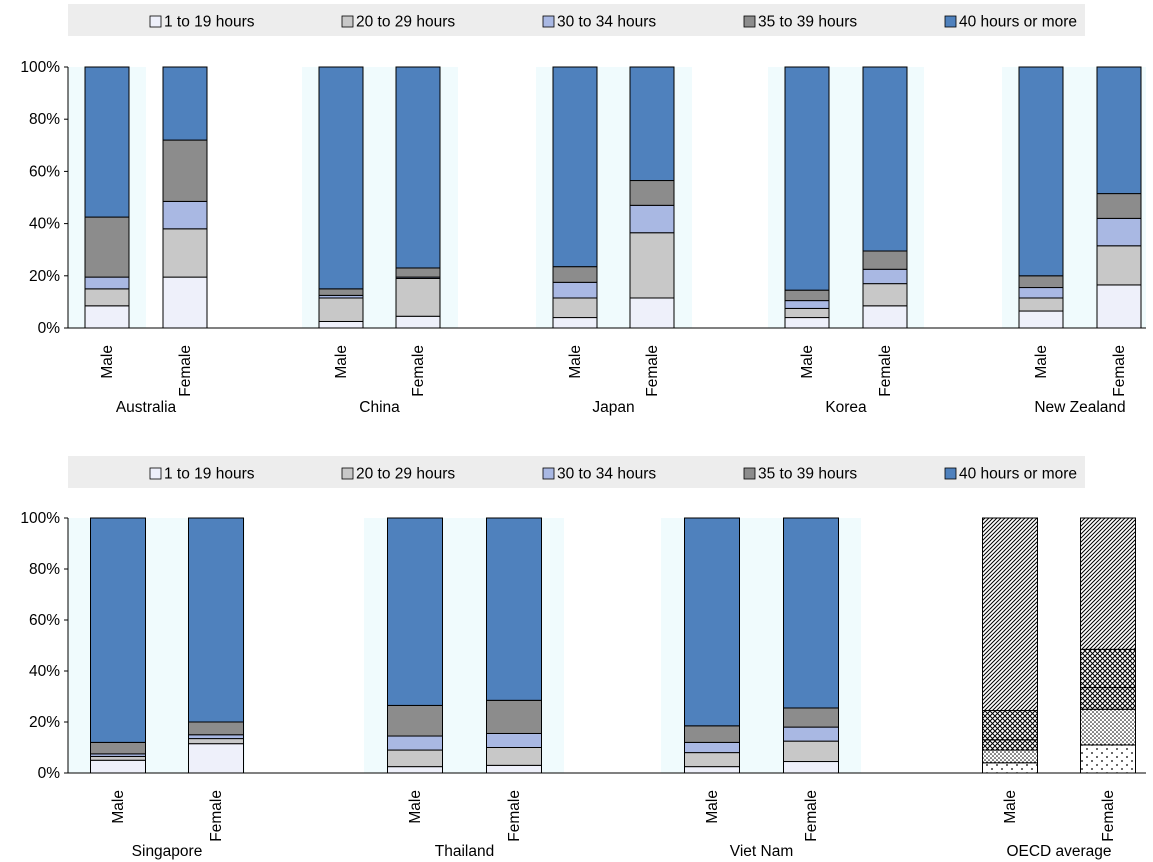 The image size is (1153, 862). Describe the element at coordinates (576, 472) in the screenshot. I see `legend-background` at that location.